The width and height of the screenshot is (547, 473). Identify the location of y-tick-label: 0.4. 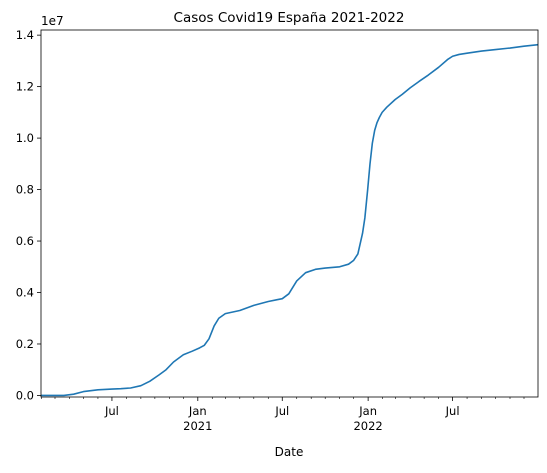
(25, 293).